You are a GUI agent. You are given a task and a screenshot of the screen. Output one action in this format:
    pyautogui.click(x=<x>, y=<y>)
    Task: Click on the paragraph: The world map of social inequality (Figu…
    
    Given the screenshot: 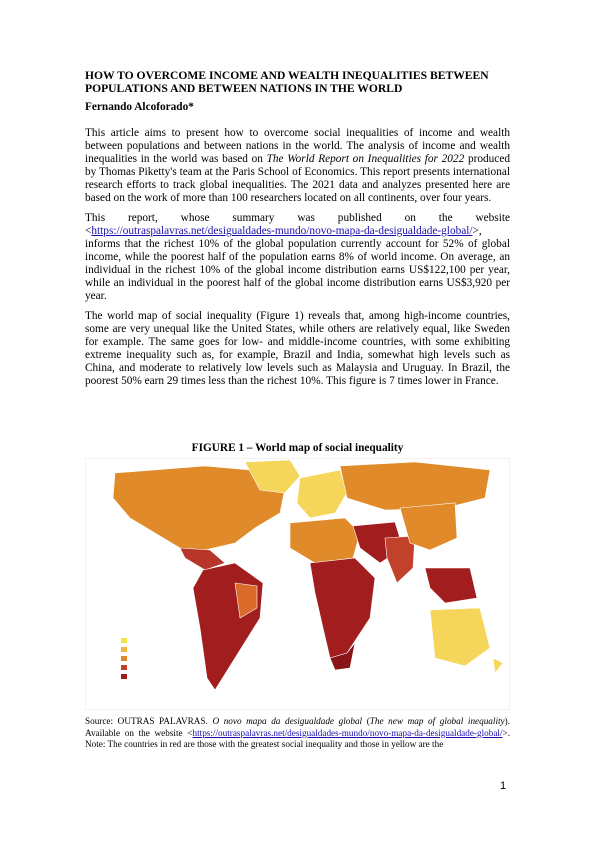 What is the action you would take?
    pyautogui.click(x=297, y=348)
    